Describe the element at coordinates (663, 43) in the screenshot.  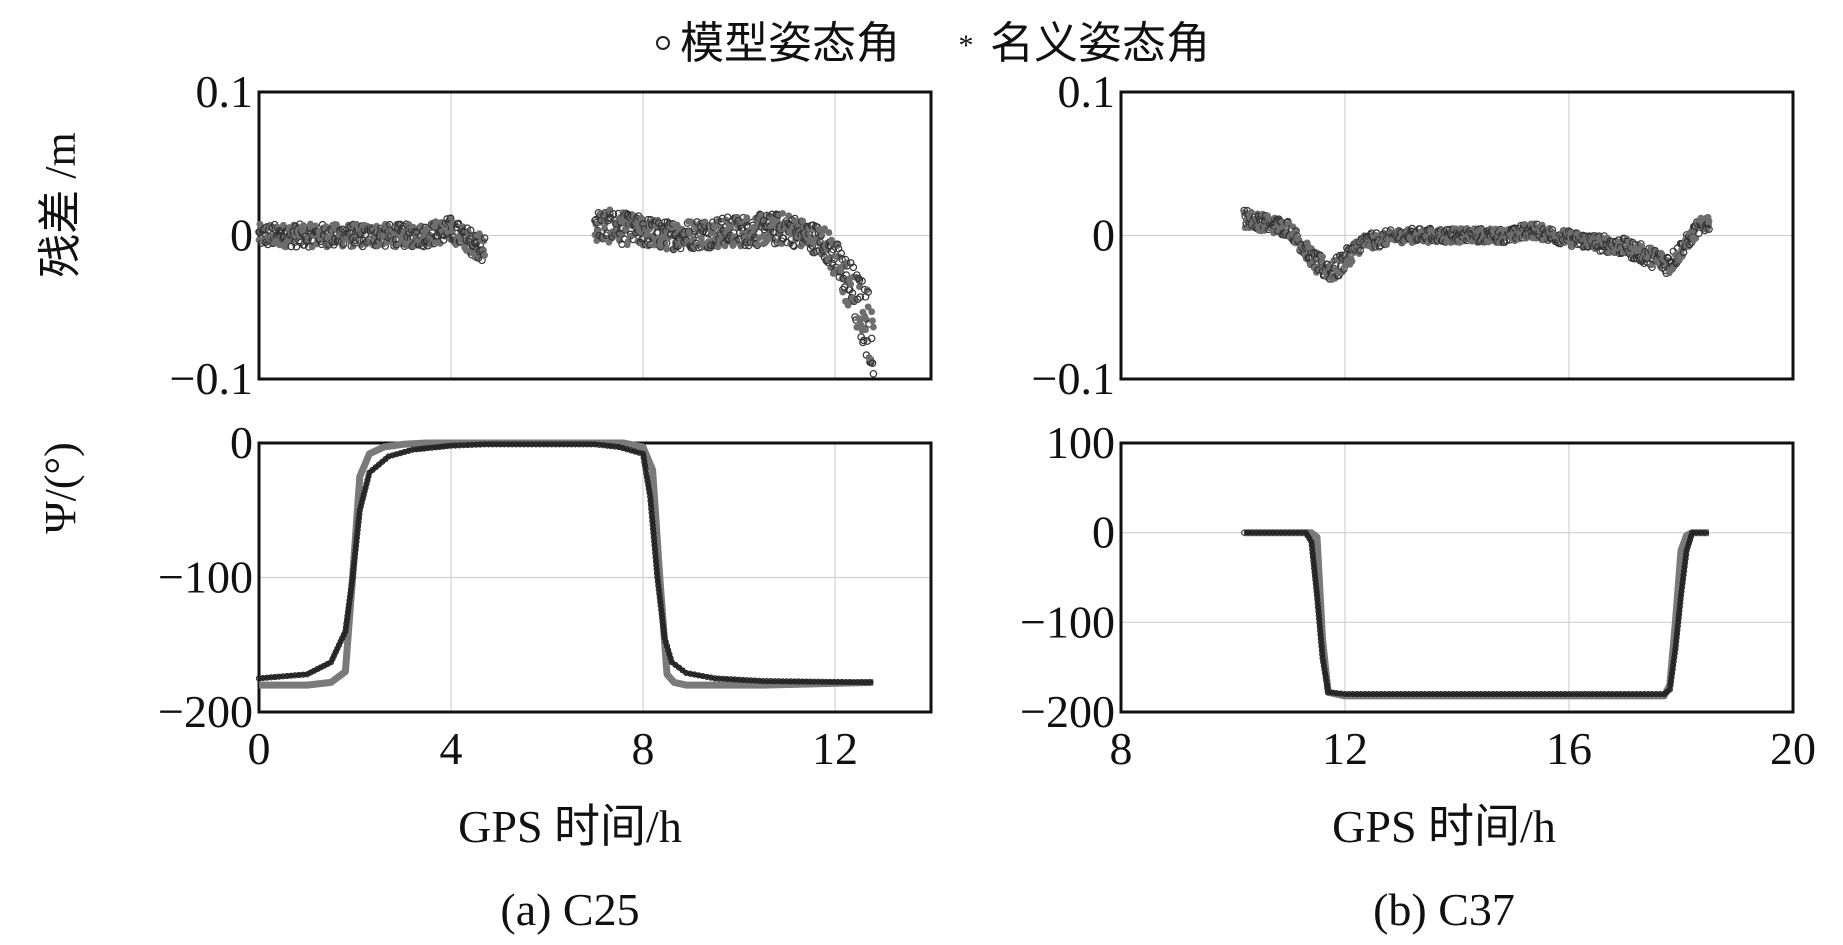
I see `legend-model-marker-icon` at that location.